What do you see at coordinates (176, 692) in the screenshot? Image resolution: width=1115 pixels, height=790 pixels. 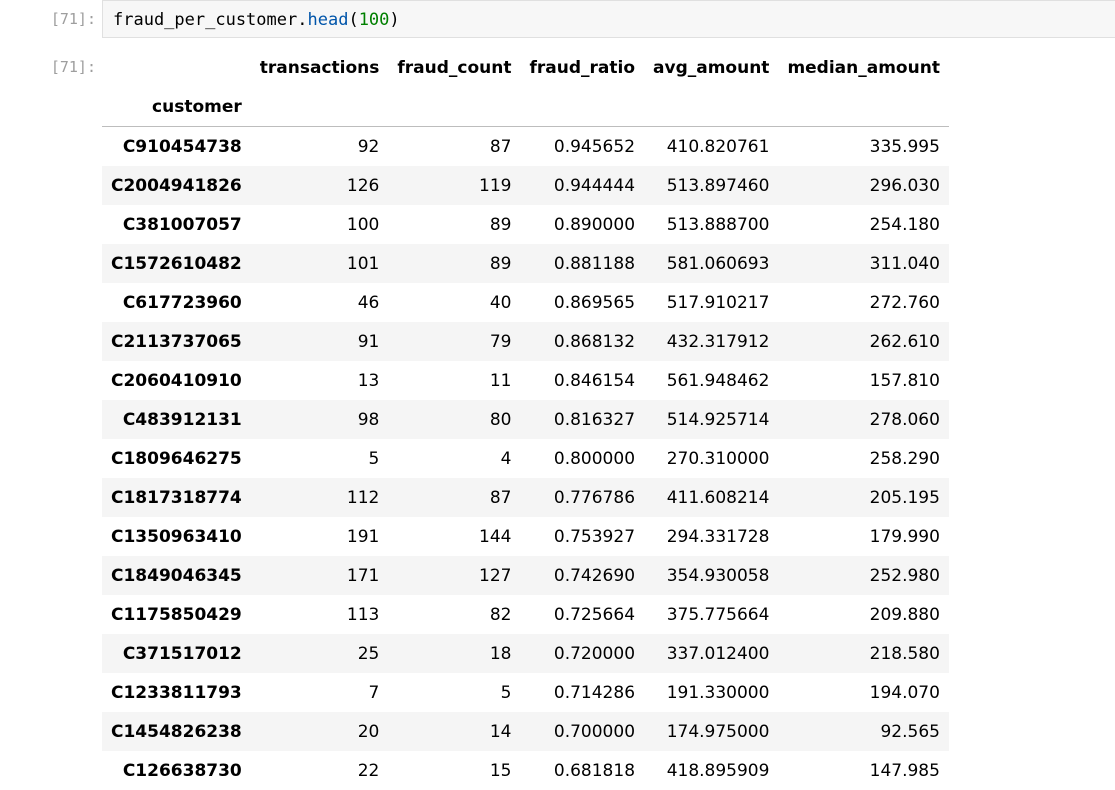 I see `row-index-customer: C1233811793` at bounding box center [176, 692].